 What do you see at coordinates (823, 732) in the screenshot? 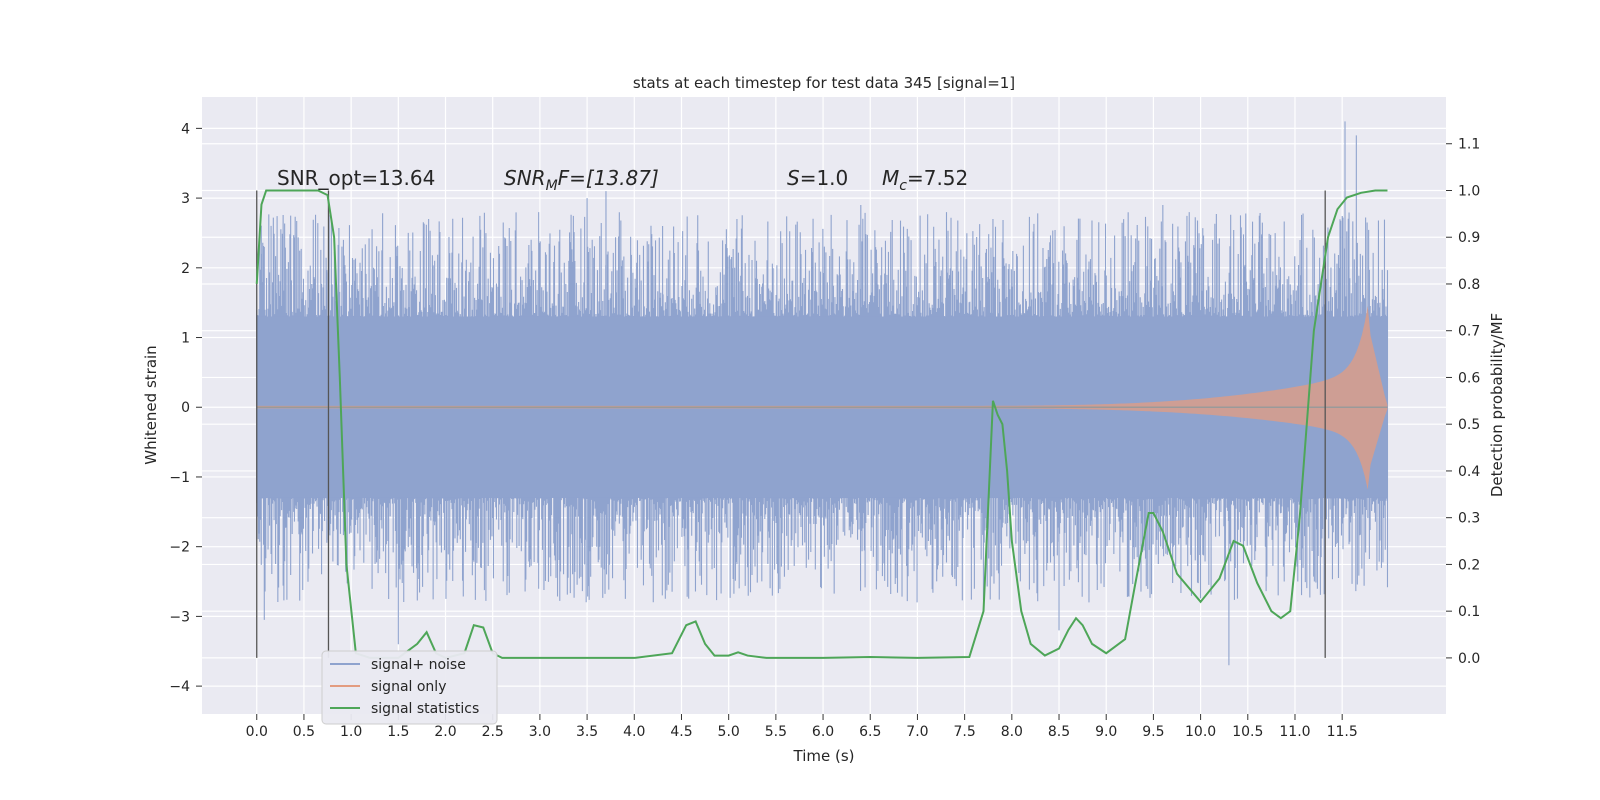
I see `x-tick-label: 6.0` at bounding box center [823, 732].